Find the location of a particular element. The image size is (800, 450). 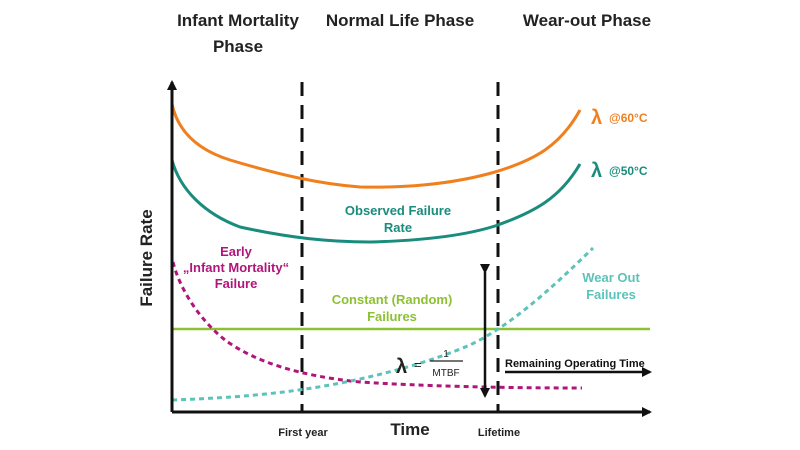

phase-normal-life: Normal Life Phase is located at coordinates (400, 20).